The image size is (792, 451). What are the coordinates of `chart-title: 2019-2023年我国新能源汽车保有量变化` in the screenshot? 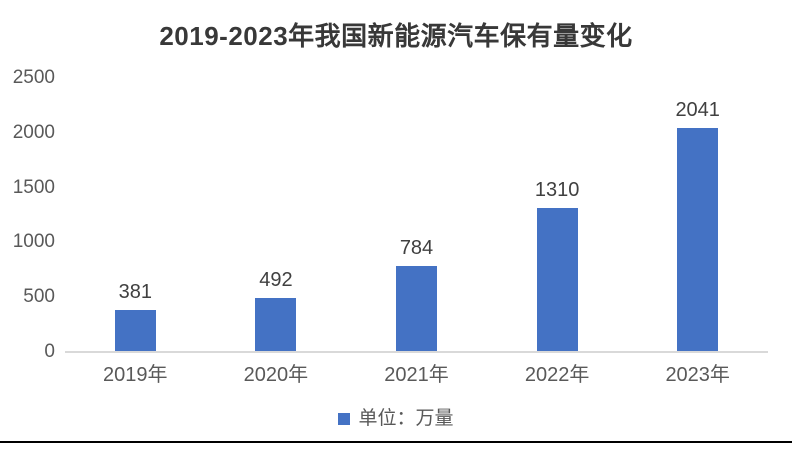 It's located at (396, 36).